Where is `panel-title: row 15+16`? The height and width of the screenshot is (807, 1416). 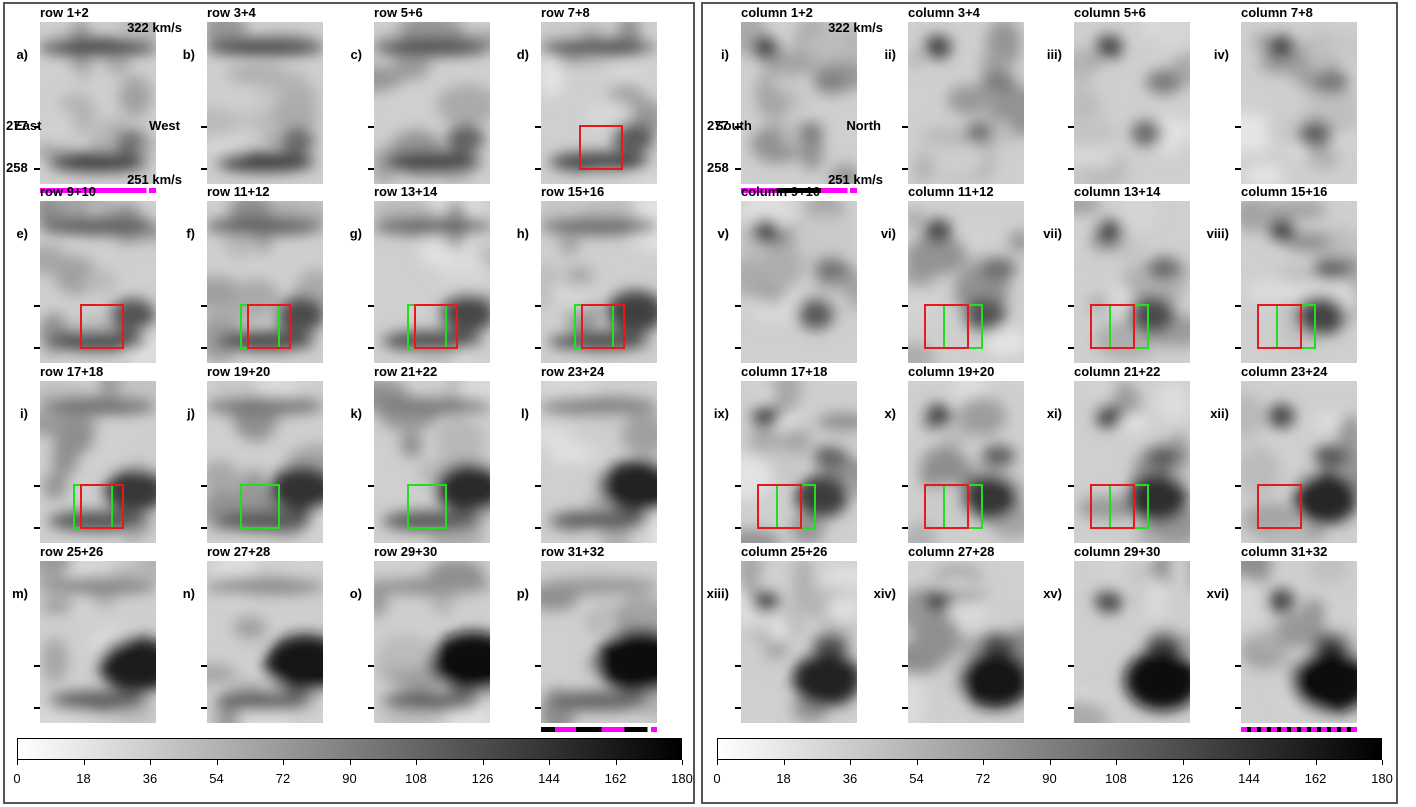 panel-title: row 15+16 is located at coordinates (573, 191).